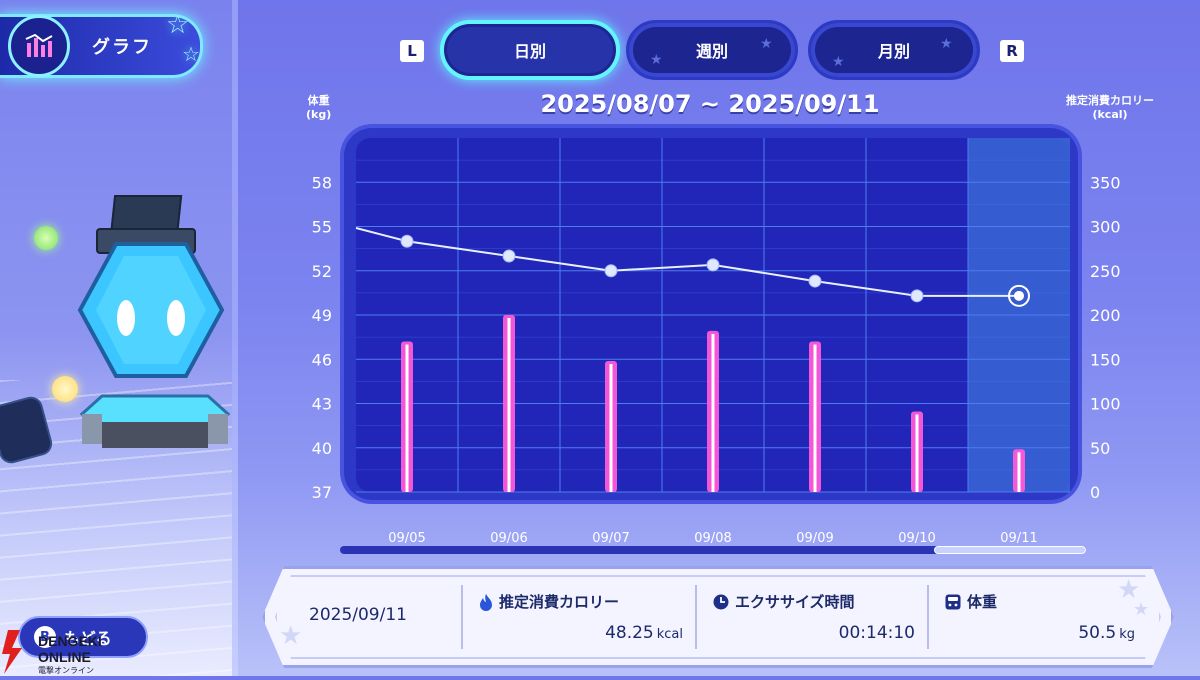  Describe the element at coordinates (687, 262) in the screenshot. I see `weight-line` at that location.